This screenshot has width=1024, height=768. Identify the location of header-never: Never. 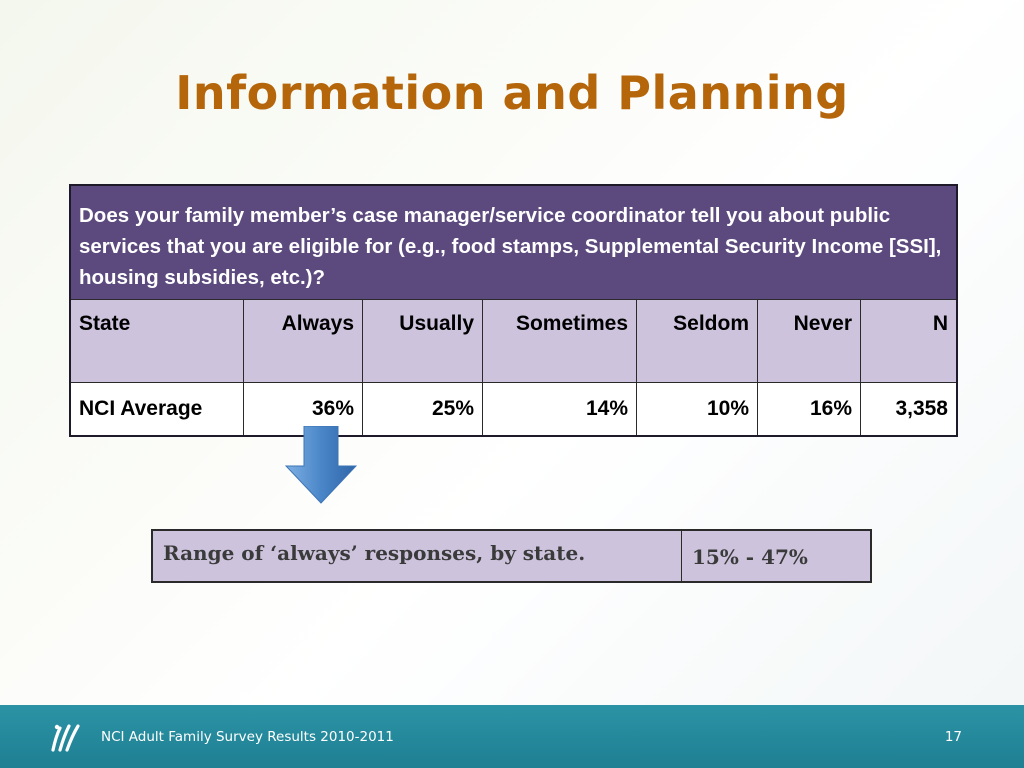
(809, 341).